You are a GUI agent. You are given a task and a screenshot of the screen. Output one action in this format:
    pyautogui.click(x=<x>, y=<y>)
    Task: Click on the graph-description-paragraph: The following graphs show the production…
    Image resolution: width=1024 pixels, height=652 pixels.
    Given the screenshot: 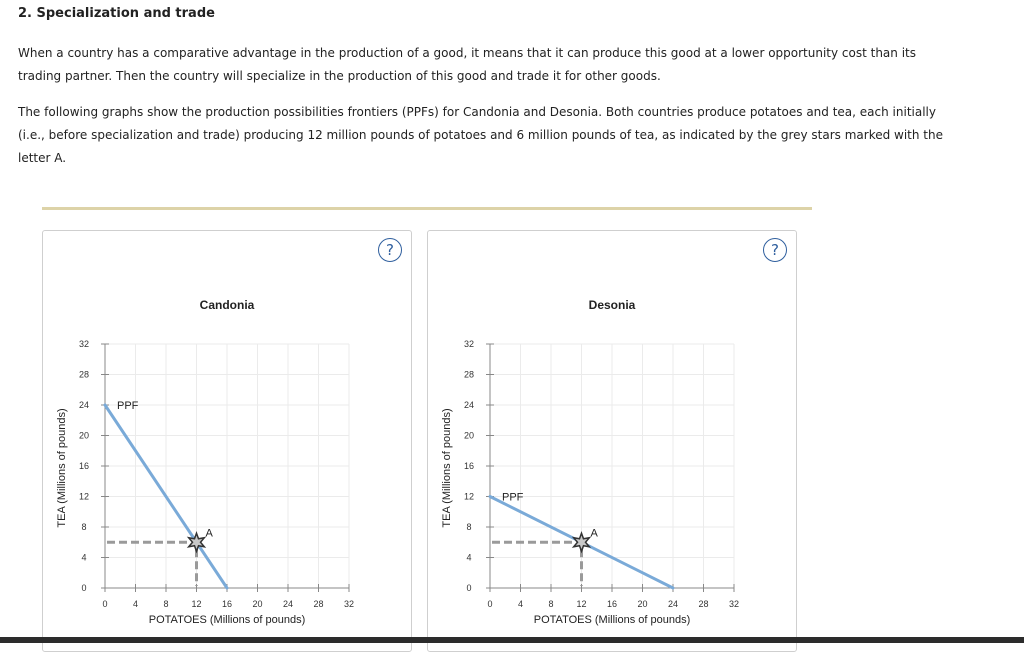 What is the action you would take?
    pyautogui.click(x=480, y=135)
    